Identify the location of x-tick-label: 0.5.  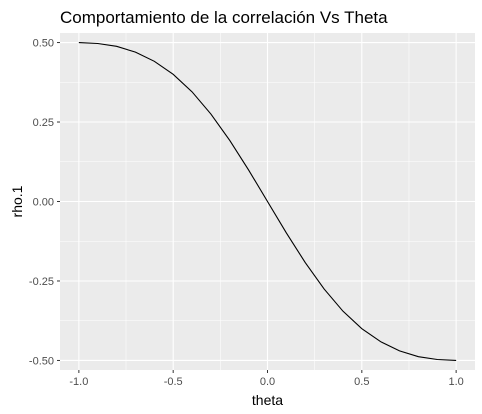
(361, 382).